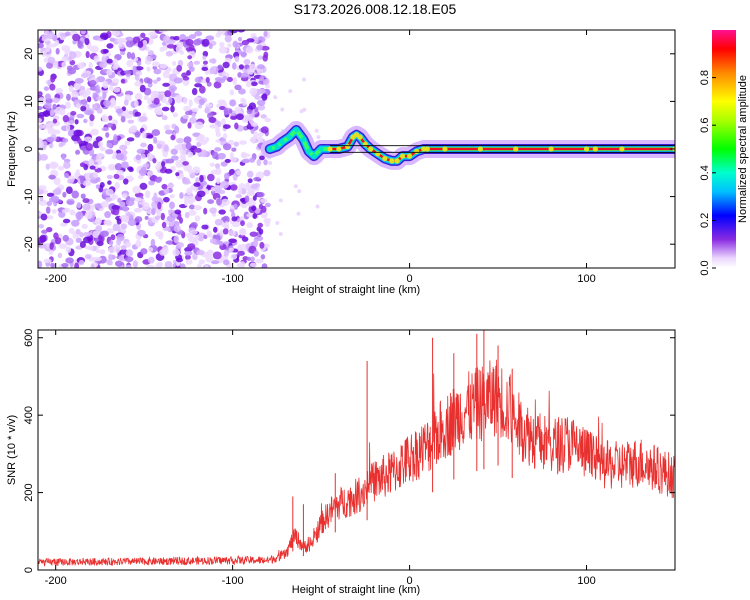 The image size is (750, 600). I want to click on y-tick-label: -10, so click(29, 197).